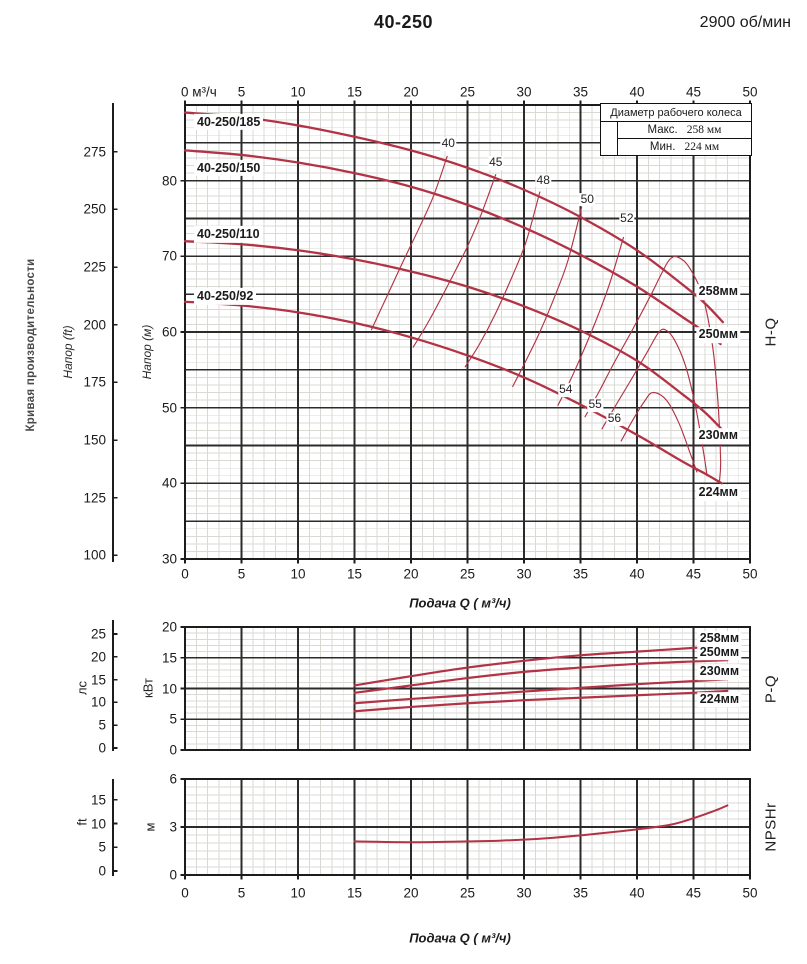 The image size is (807, 964). I want to click on flow-bottom-tick-label: 50, so click(750, 574).